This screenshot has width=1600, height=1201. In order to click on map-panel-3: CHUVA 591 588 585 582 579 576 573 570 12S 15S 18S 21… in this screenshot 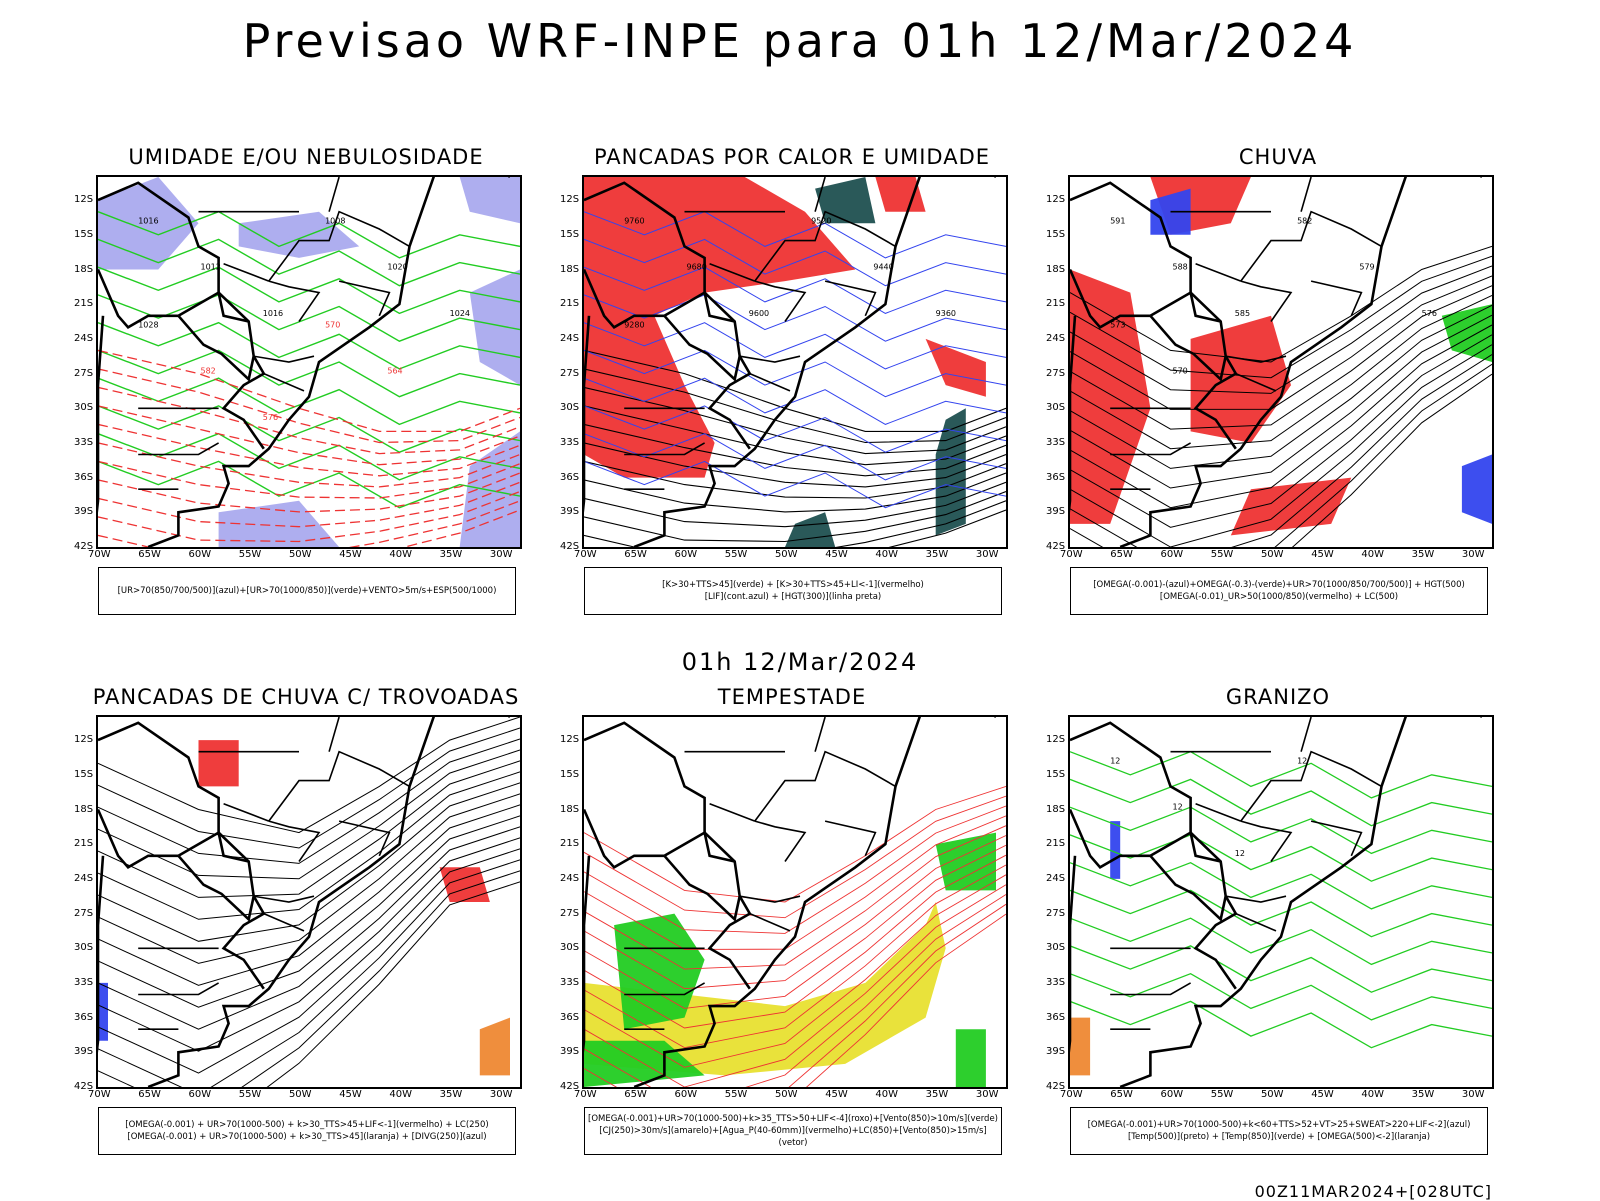, I will do `click(1278, 385)`.